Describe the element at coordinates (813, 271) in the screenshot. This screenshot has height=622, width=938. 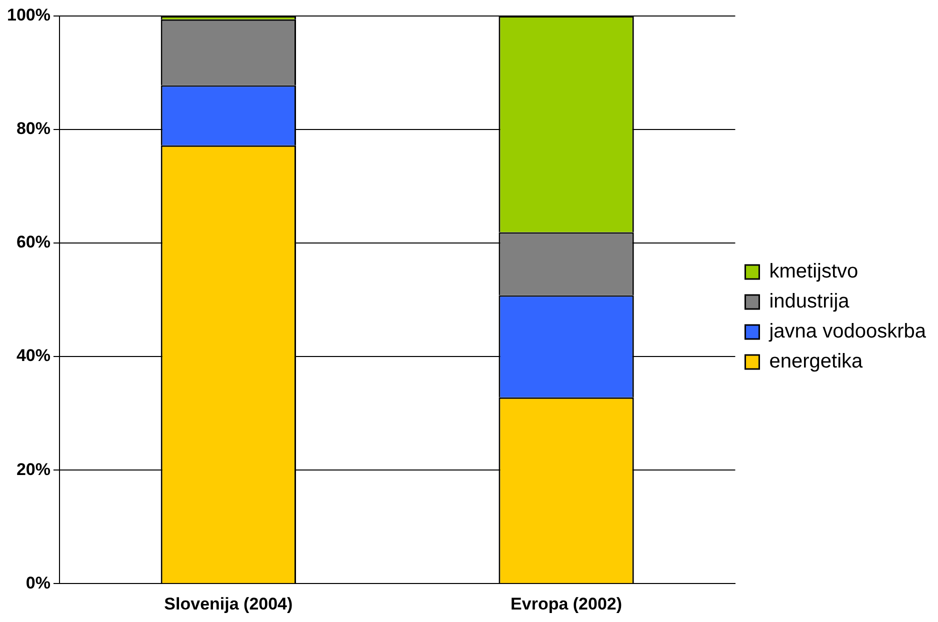
I see `legend-label: kmetijstvo` at that location.